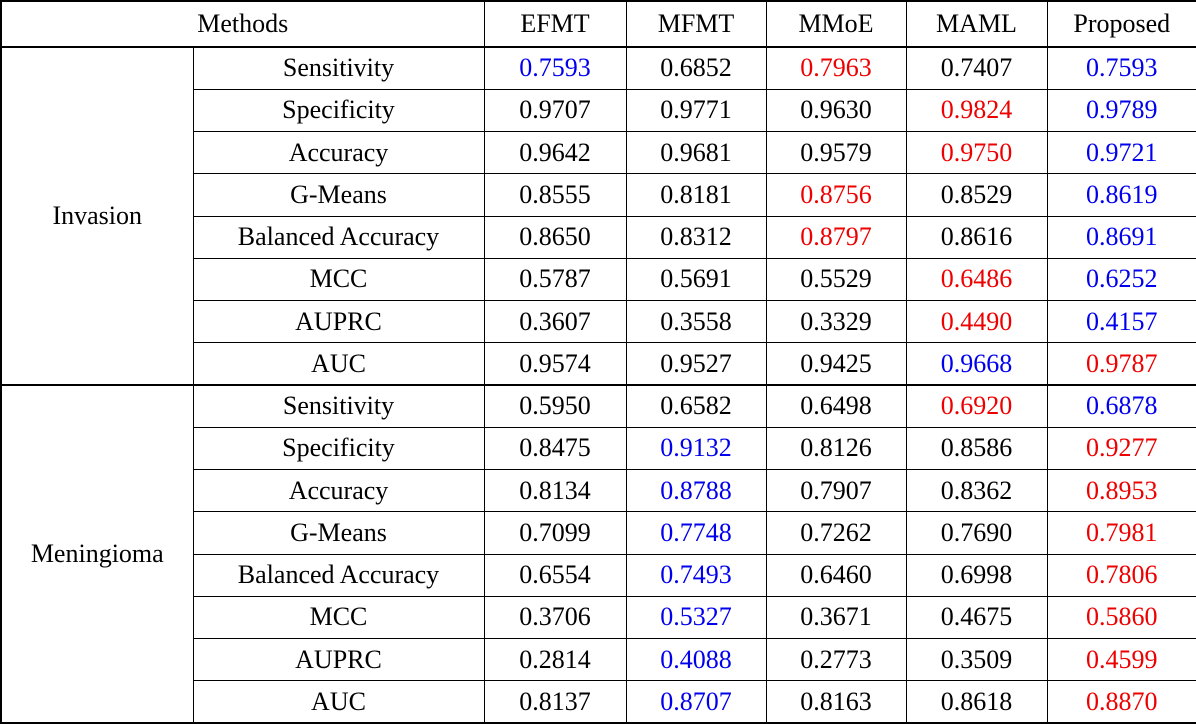  What do you see at coordinates (1121, 237) in the screenshot?
I see `metric-value: 0.8691` at bounding box center [1121, 237].